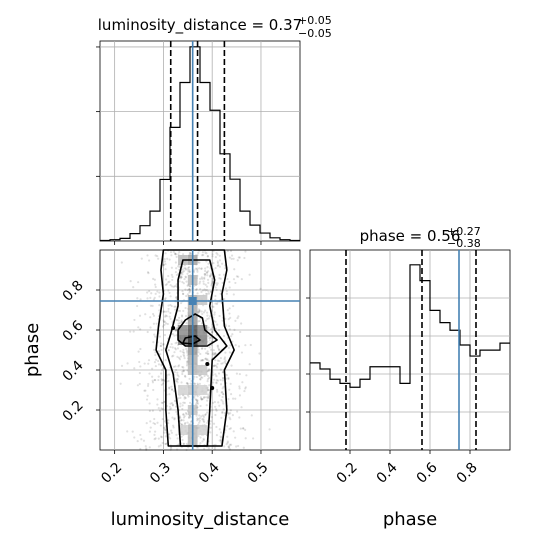 This screenshot has height=550, width=550. What do you see at coordinates (209, 473) in the screenshot?
I see `joint-xtick-label: 0.4` at bounding box center [209, 473].